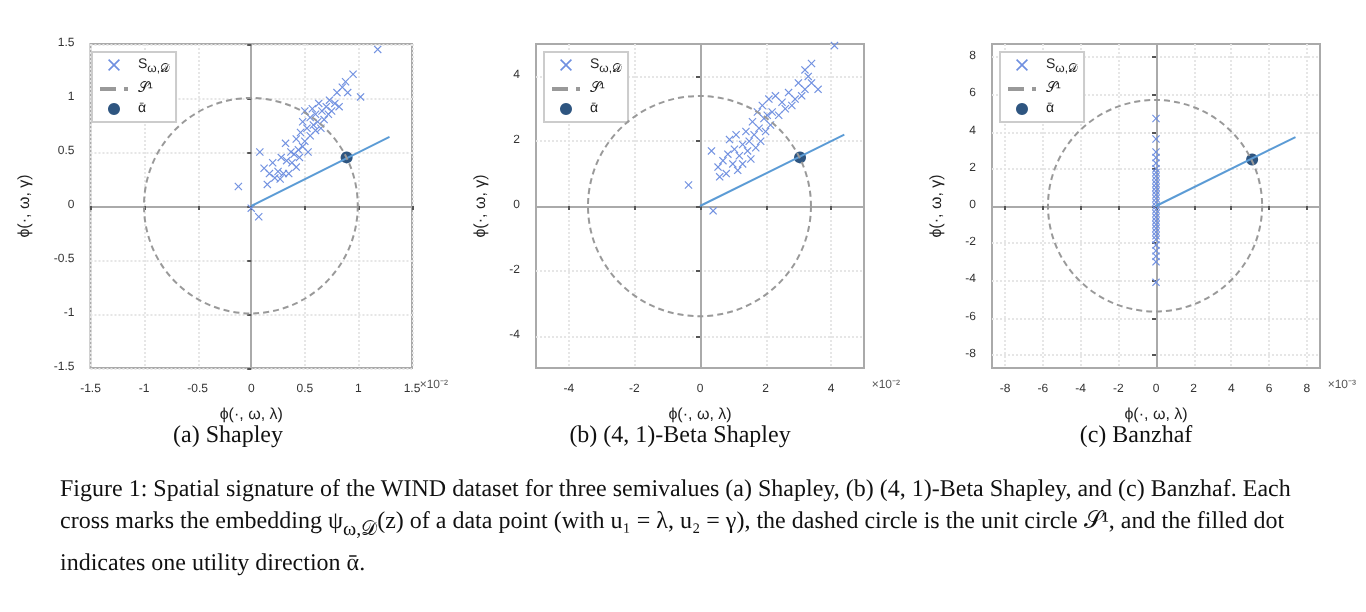 Image resolution: width=1366 pixels, height=612 pixels. I want to click on text: (b) (4, 1)-Beta Shapley, so click(680, 434).